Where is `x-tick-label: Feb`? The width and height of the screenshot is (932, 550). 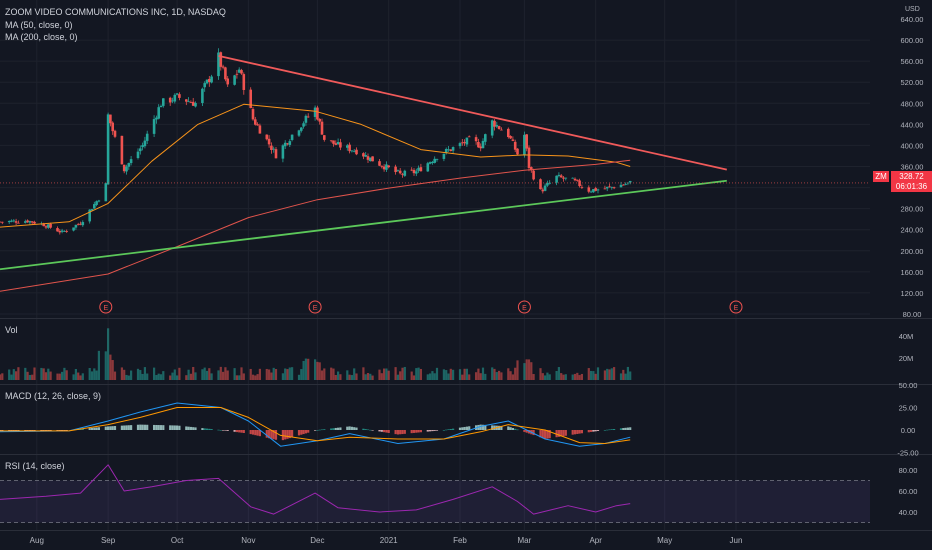
x-tick-label: Feb is located at coordinates (460, 540).